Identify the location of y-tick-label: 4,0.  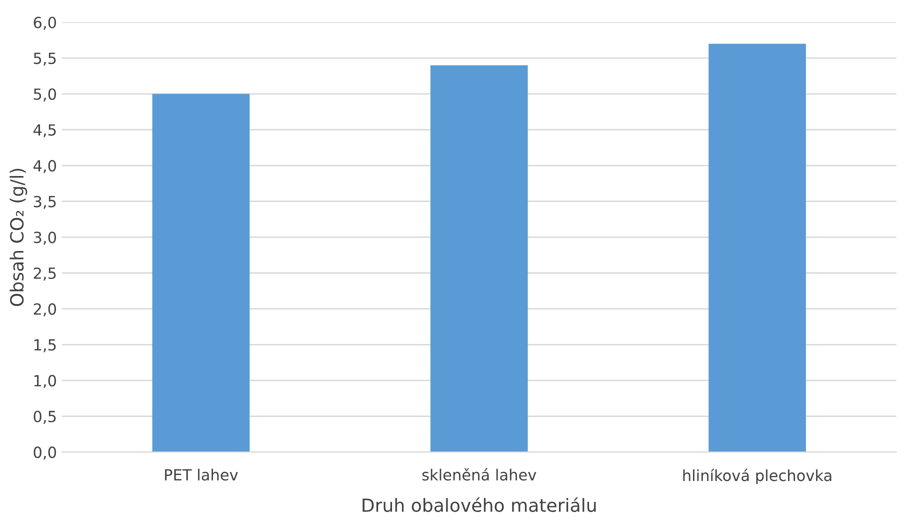
(44, 167).